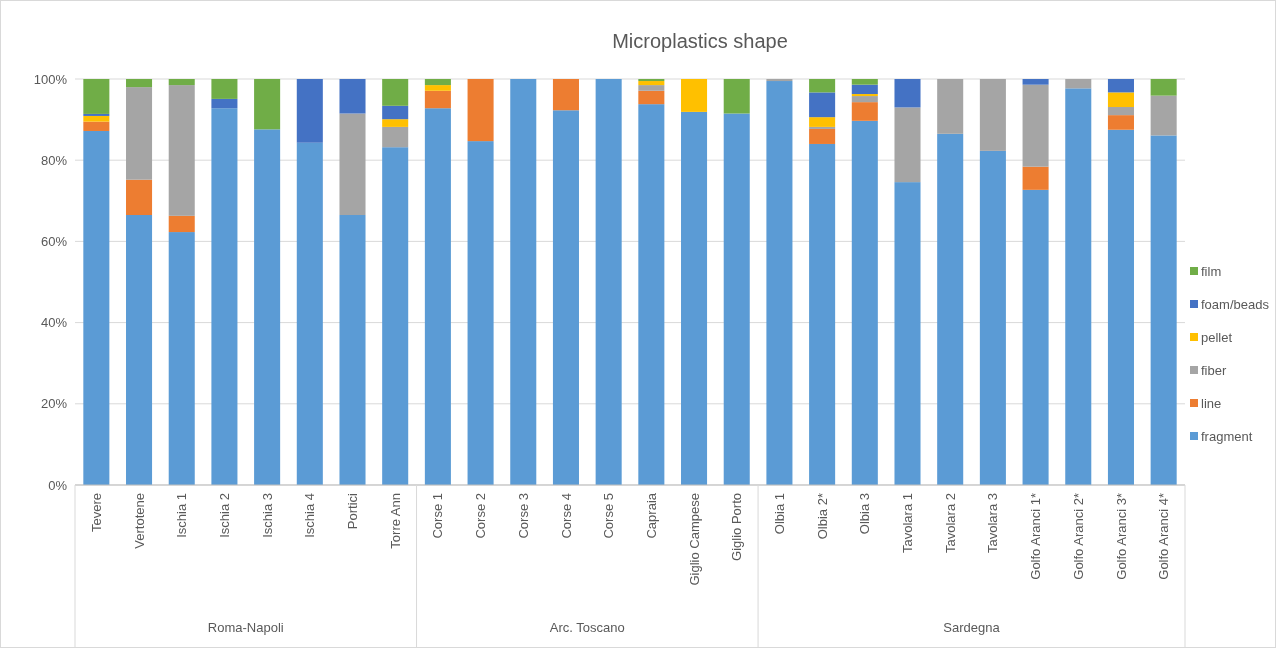 The height and width of the screenshot is (650, 1276). I want to click on x-tick-label: Olbia 1, so click(779, 514).